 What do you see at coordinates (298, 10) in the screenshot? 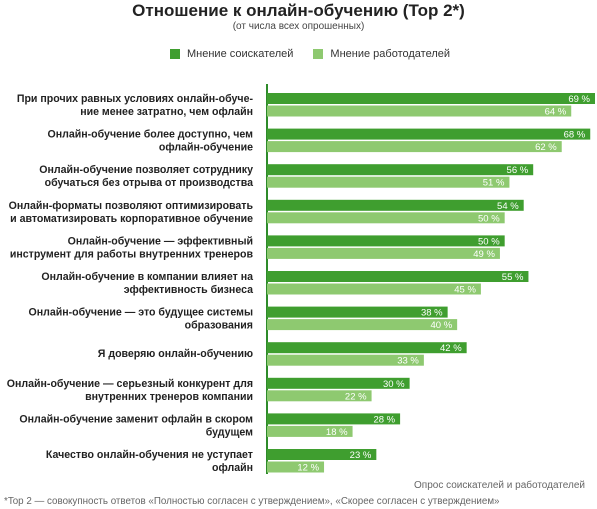
I see `chart-title: Отношение к онлайн-обучению (Top 2*)` at bounding box center [298, 10].